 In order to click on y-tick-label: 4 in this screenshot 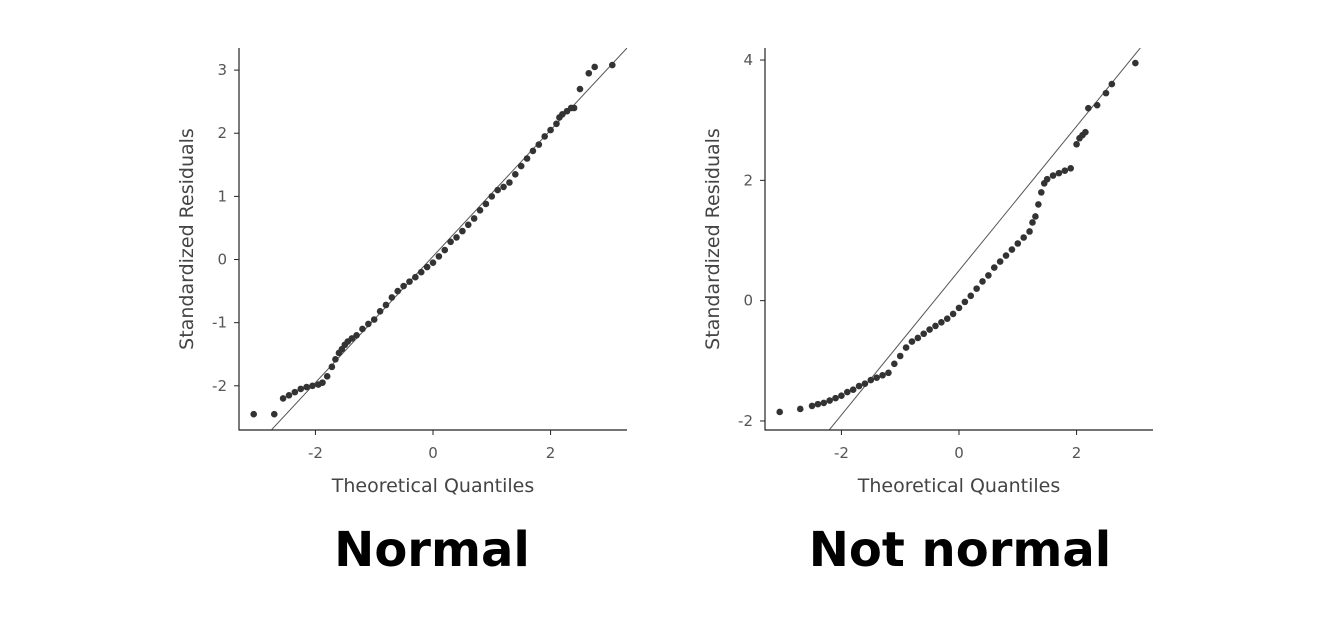, I will do `click(748, 60)`.